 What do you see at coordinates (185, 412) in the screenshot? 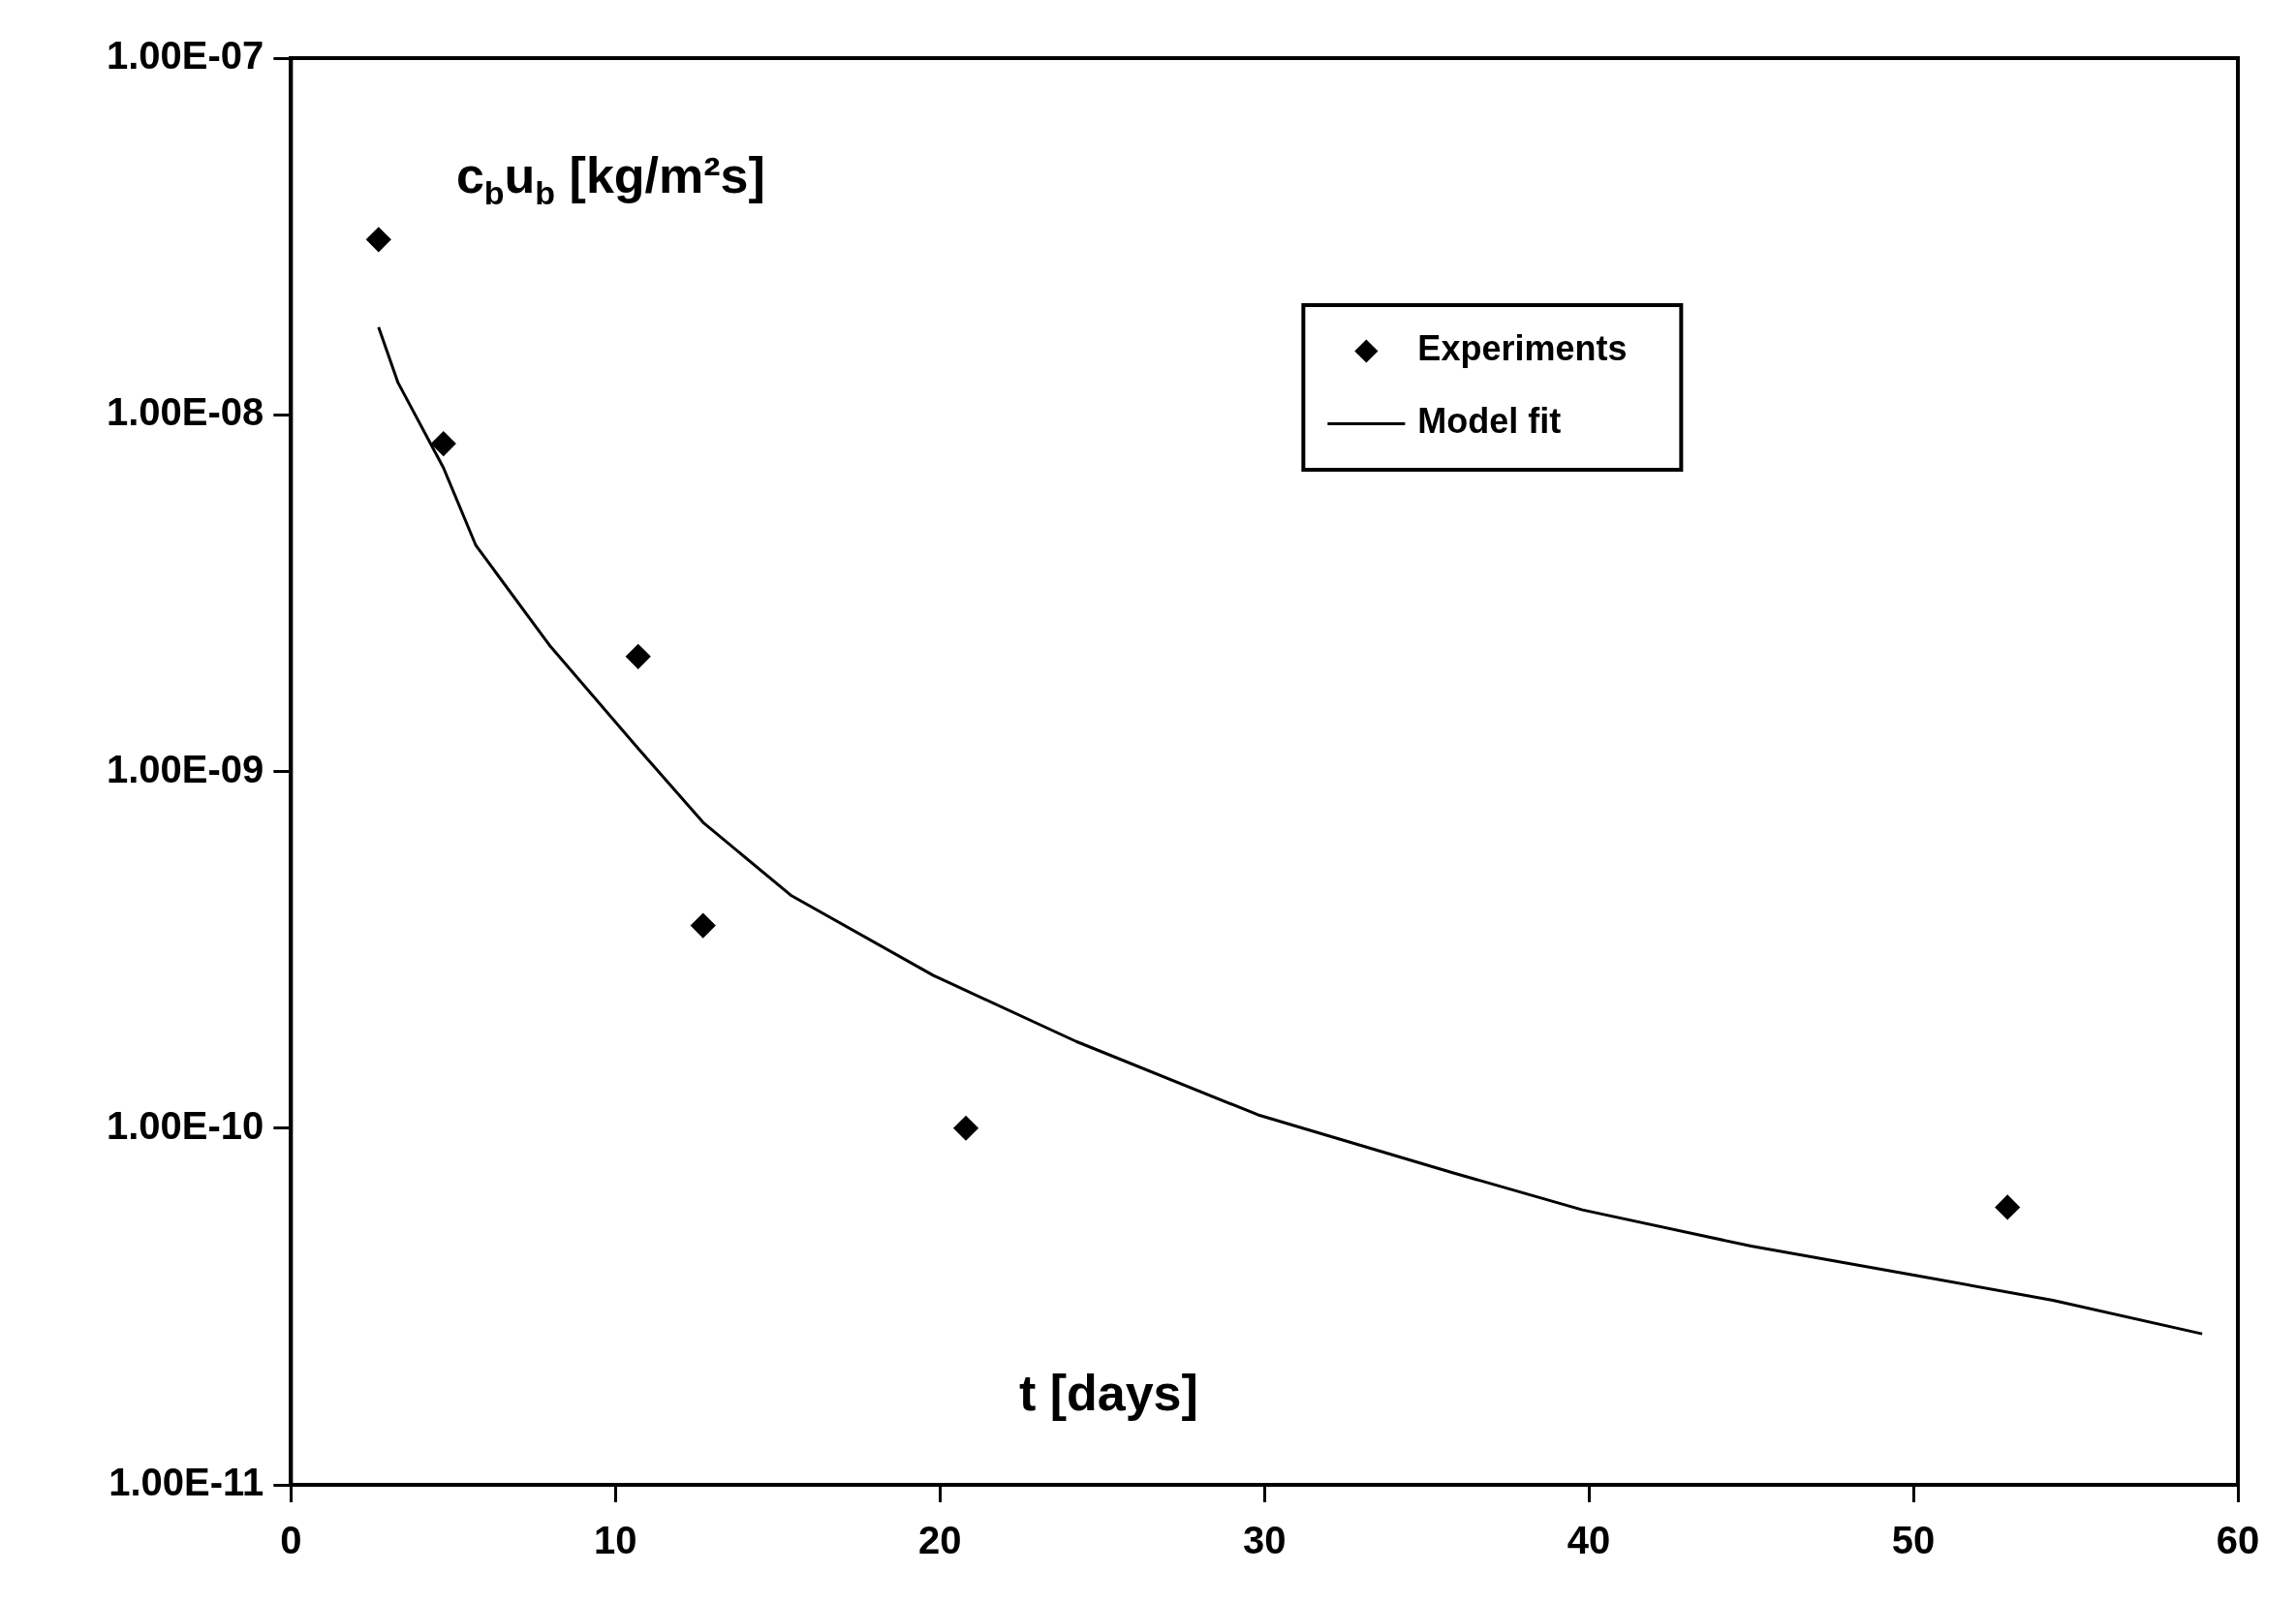
I see `y-tick-label: 1.00E-08` at bounding box center [185, 412].